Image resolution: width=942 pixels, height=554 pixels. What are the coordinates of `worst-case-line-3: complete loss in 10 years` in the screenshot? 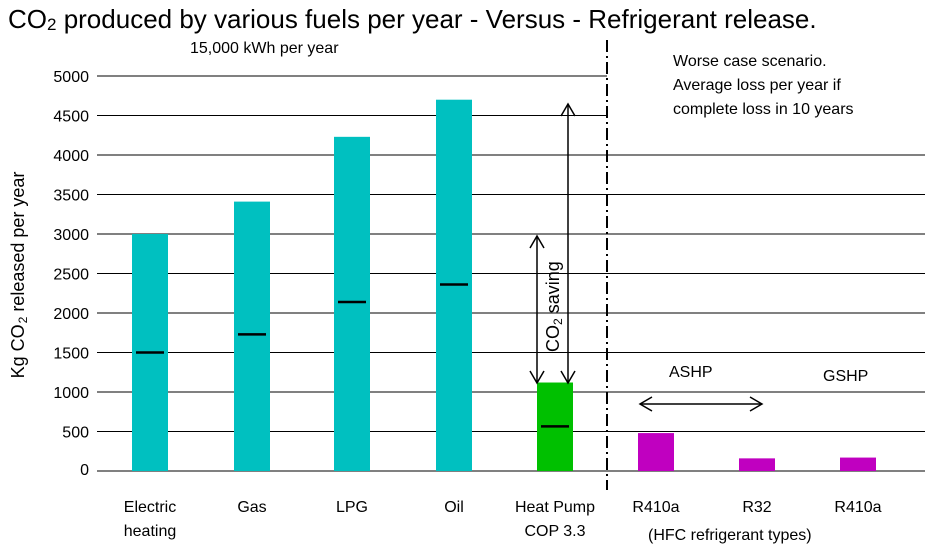 It's located at (763, 109).